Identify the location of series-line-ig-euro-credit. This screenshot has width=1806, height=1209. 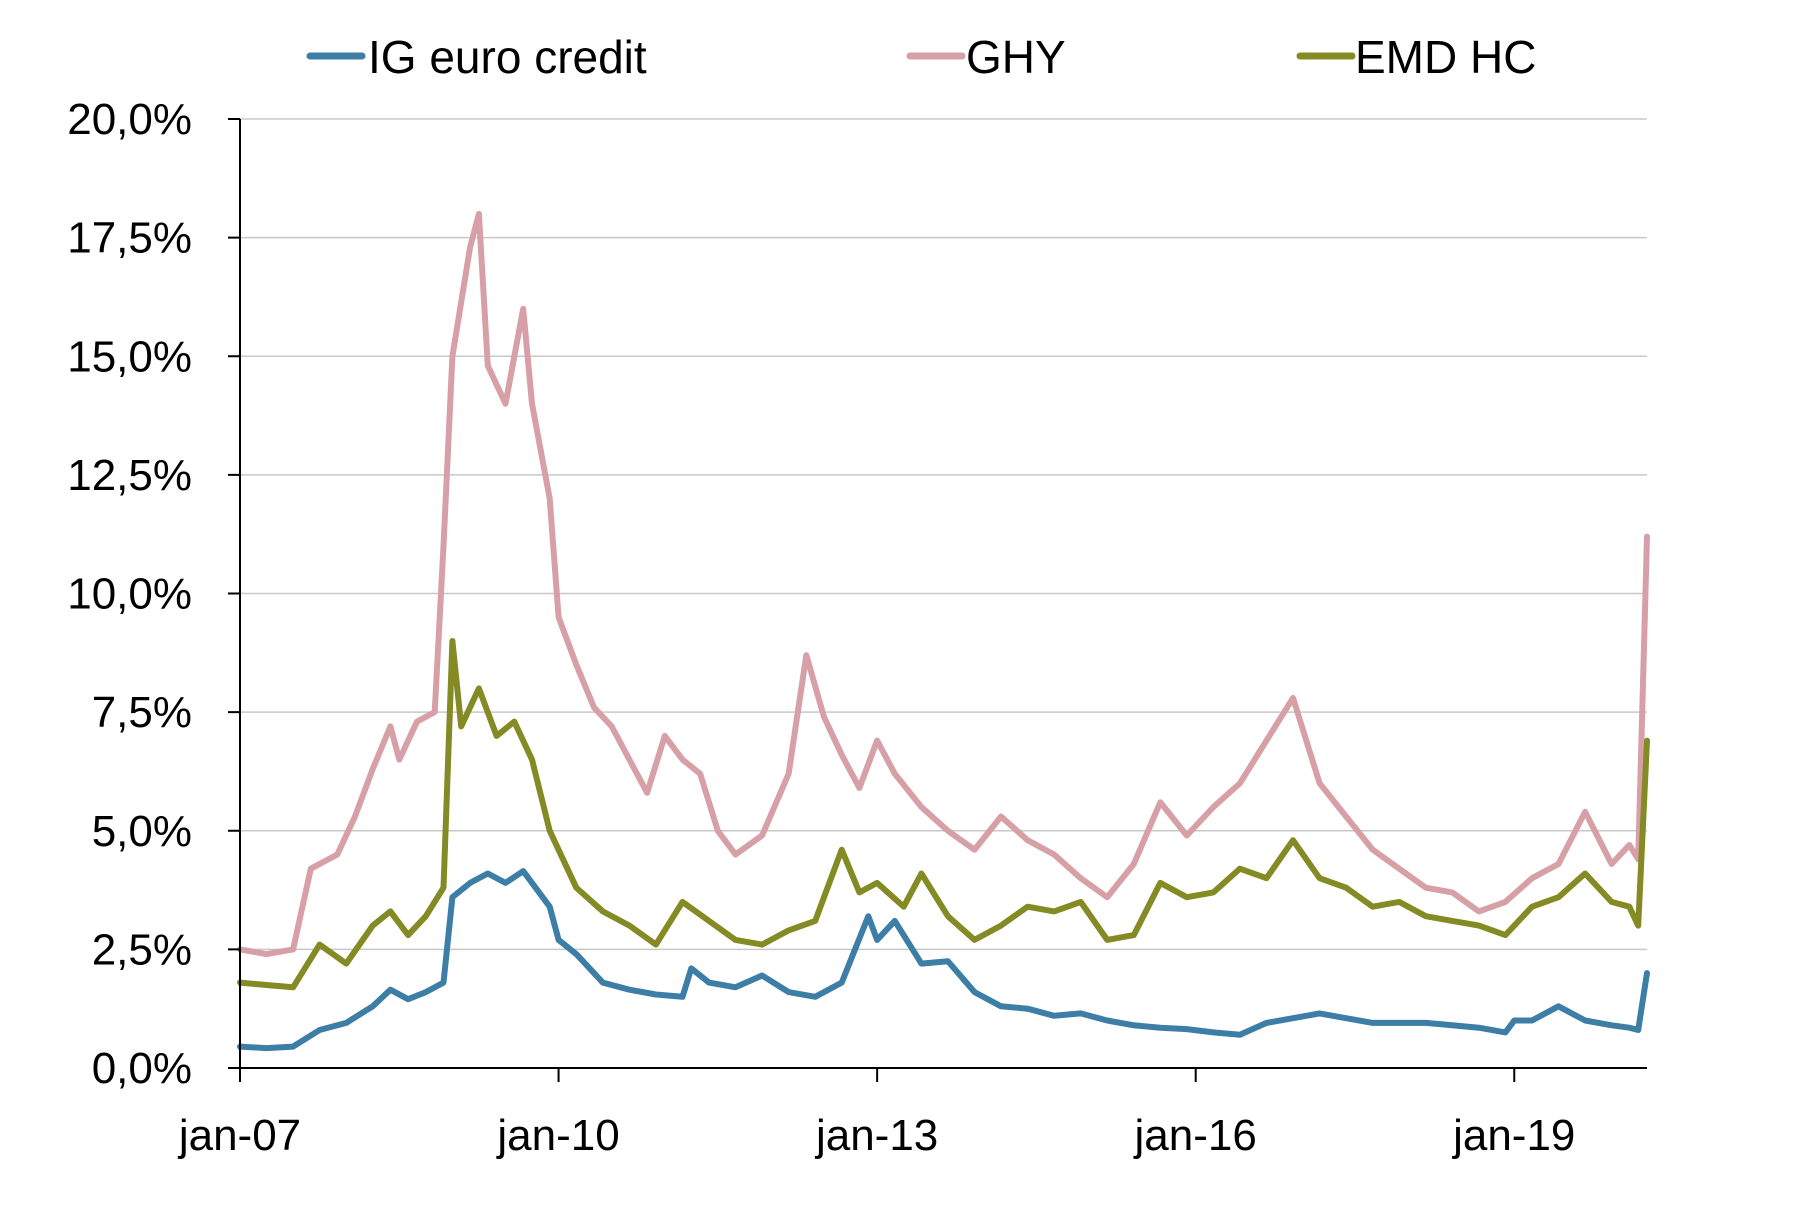
(943, 960).